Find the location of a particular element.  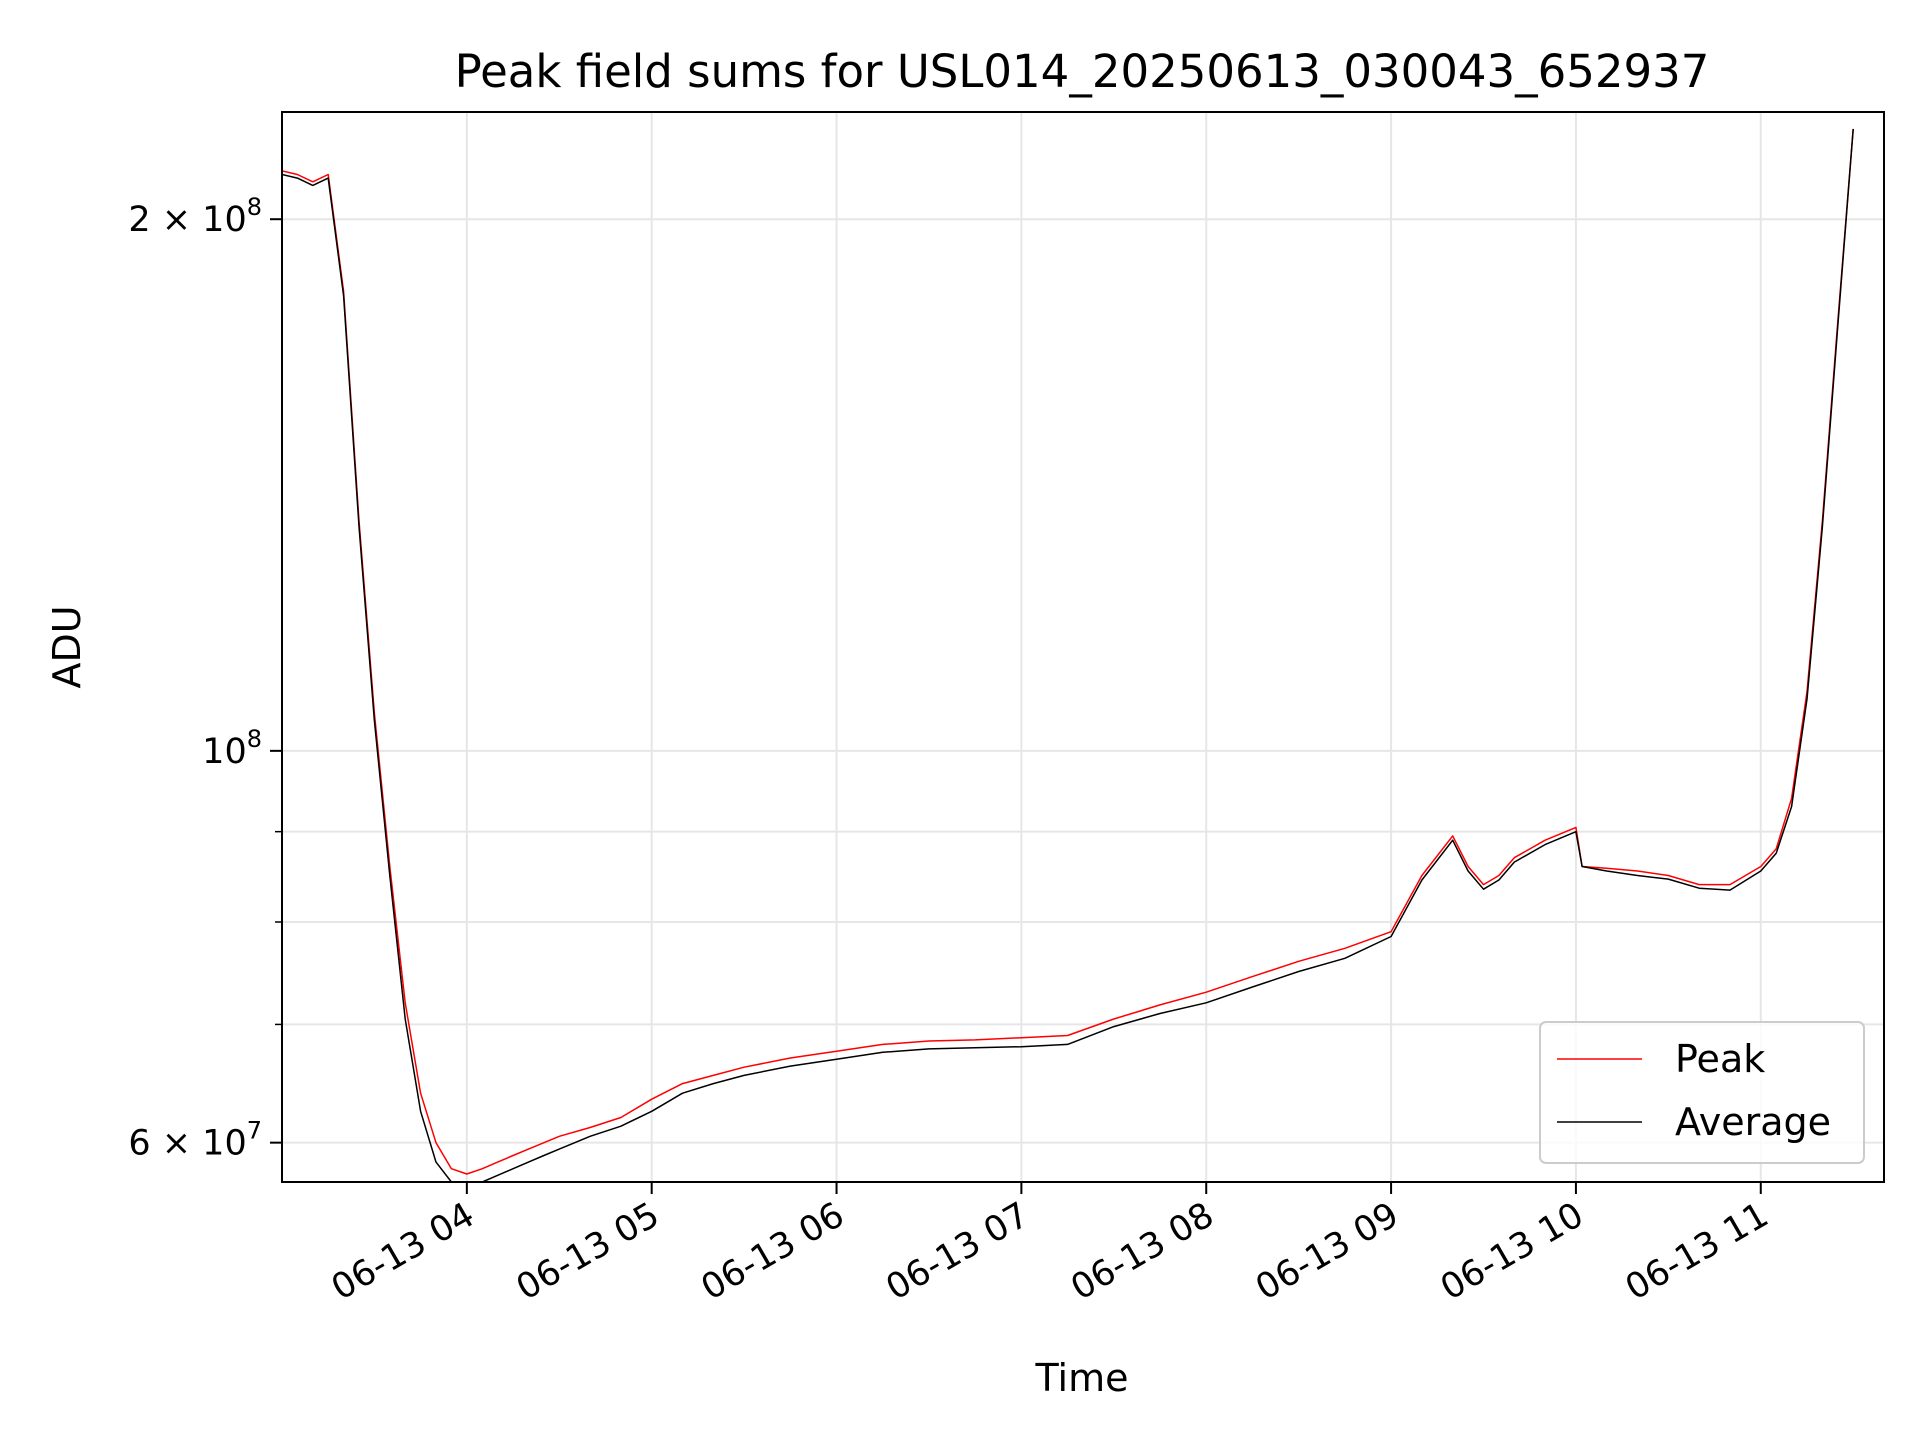

legend: Peak Average is located at coordinates (1702, 1092).